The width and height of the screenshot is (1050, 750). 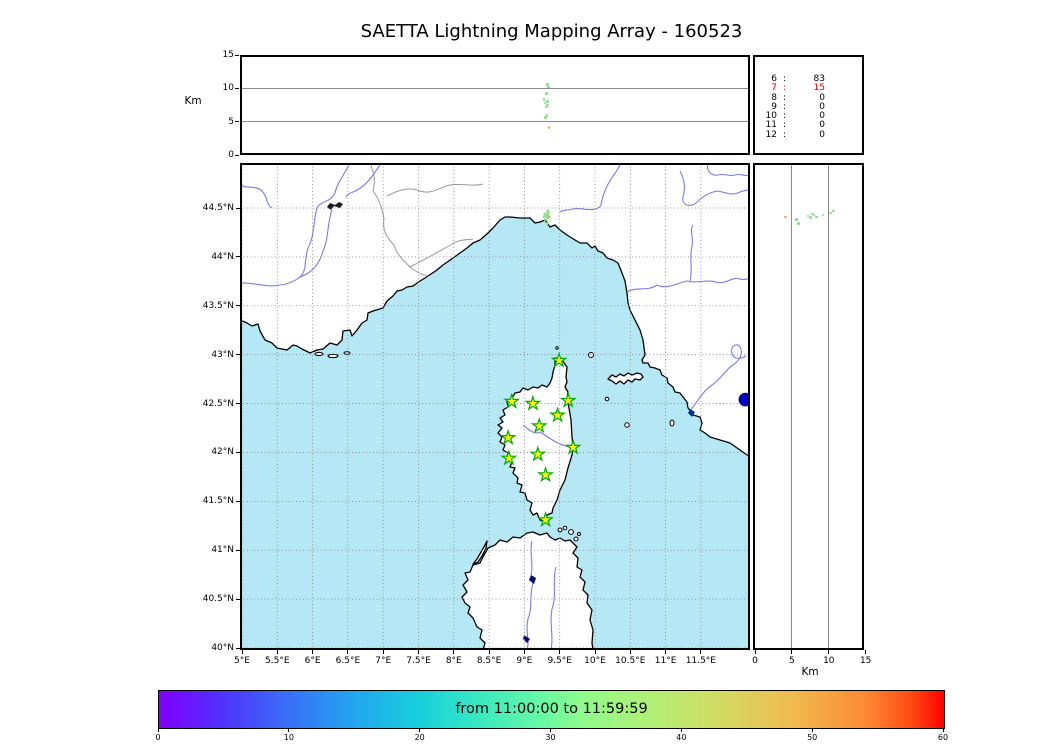 What do you see at coordinates (363, 181) in the screenshot?
I see `river-var` at bounding box center [363, 181].